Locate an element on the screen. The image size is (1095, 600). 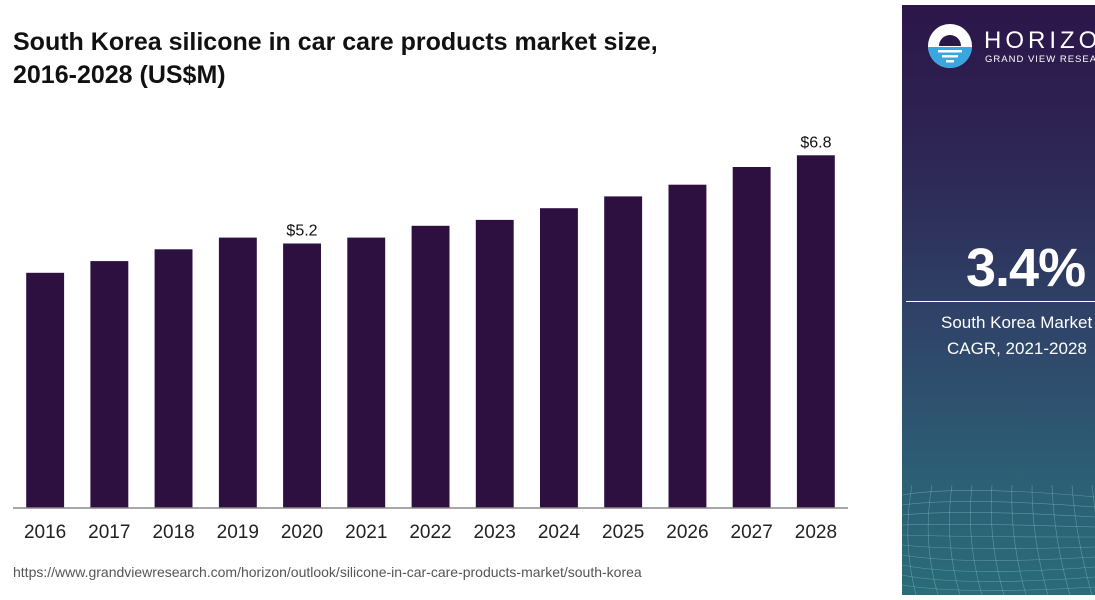
bar-2016 is located at coordinates (45, 390).